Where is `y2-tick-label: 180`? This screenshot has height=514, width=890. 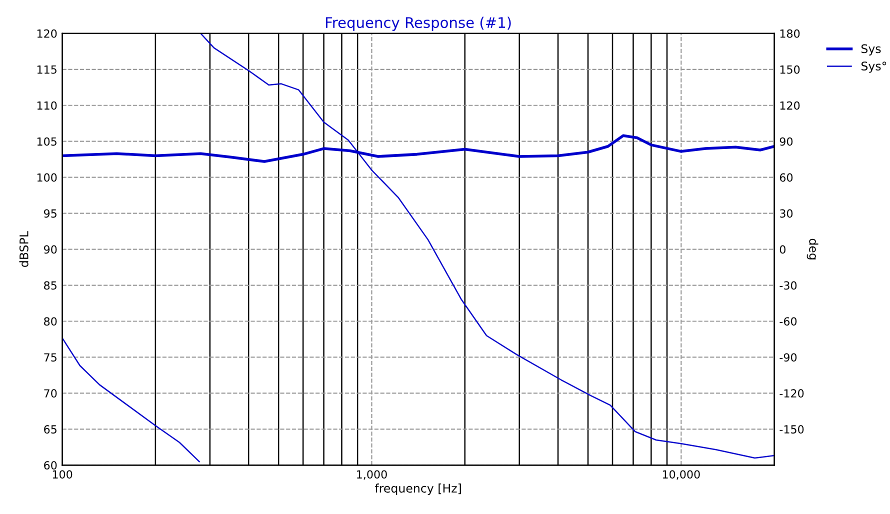 y2-tick-label: 180 is located at coordinates (790, 33).